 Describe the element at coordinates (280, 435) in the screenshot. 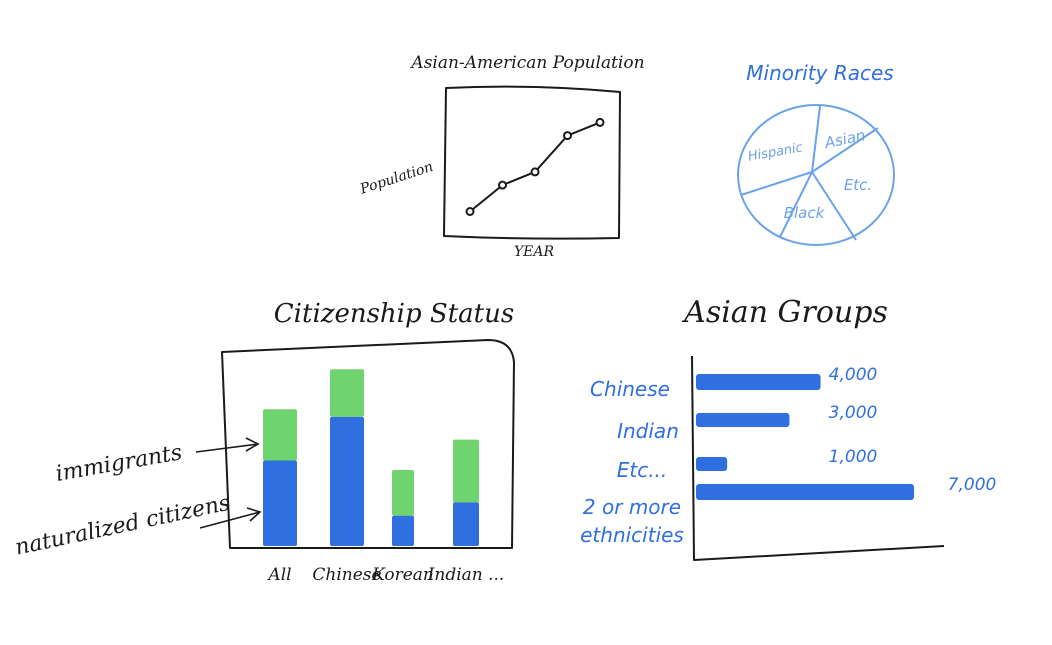

I see `bar-all-immigrants` at that location.